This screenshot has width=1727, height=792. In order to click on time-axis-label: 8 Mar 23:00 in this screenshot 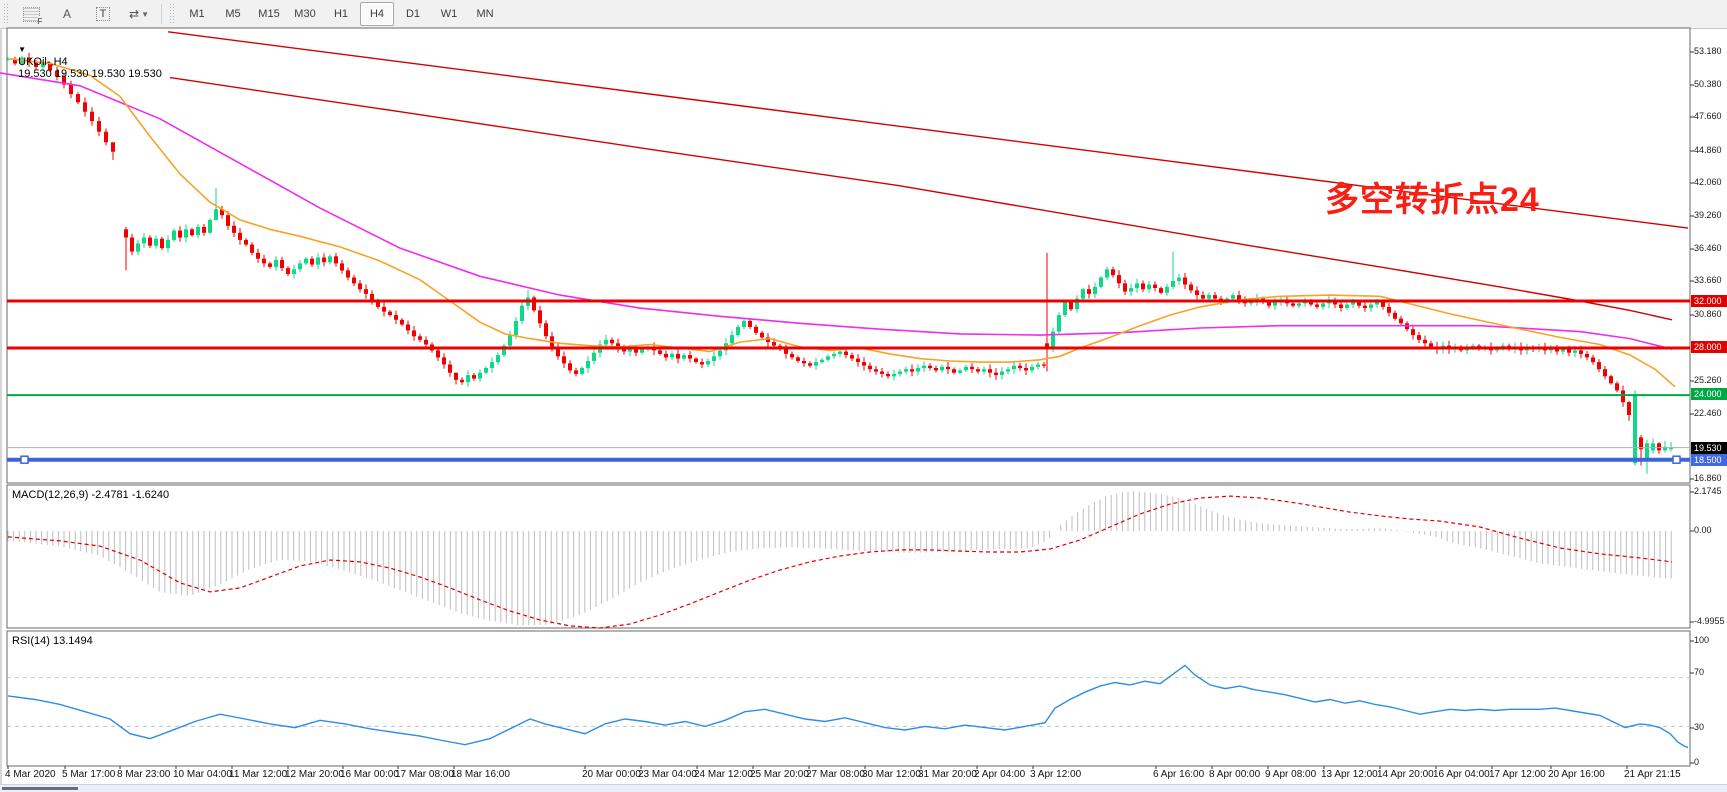, I will do `click(144, 774)`.